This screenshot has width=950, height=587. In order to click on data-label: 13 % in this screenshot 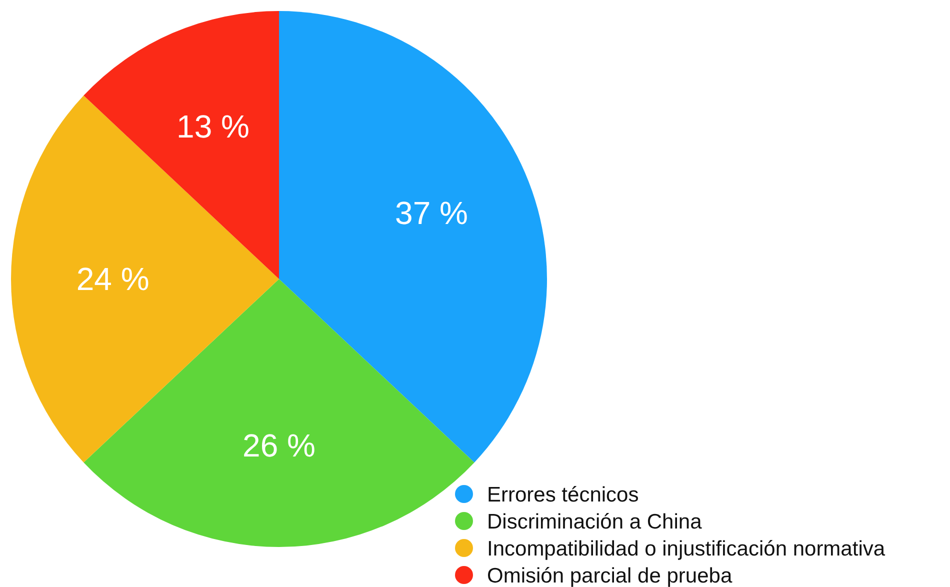, I will do `click(213, 126)`.